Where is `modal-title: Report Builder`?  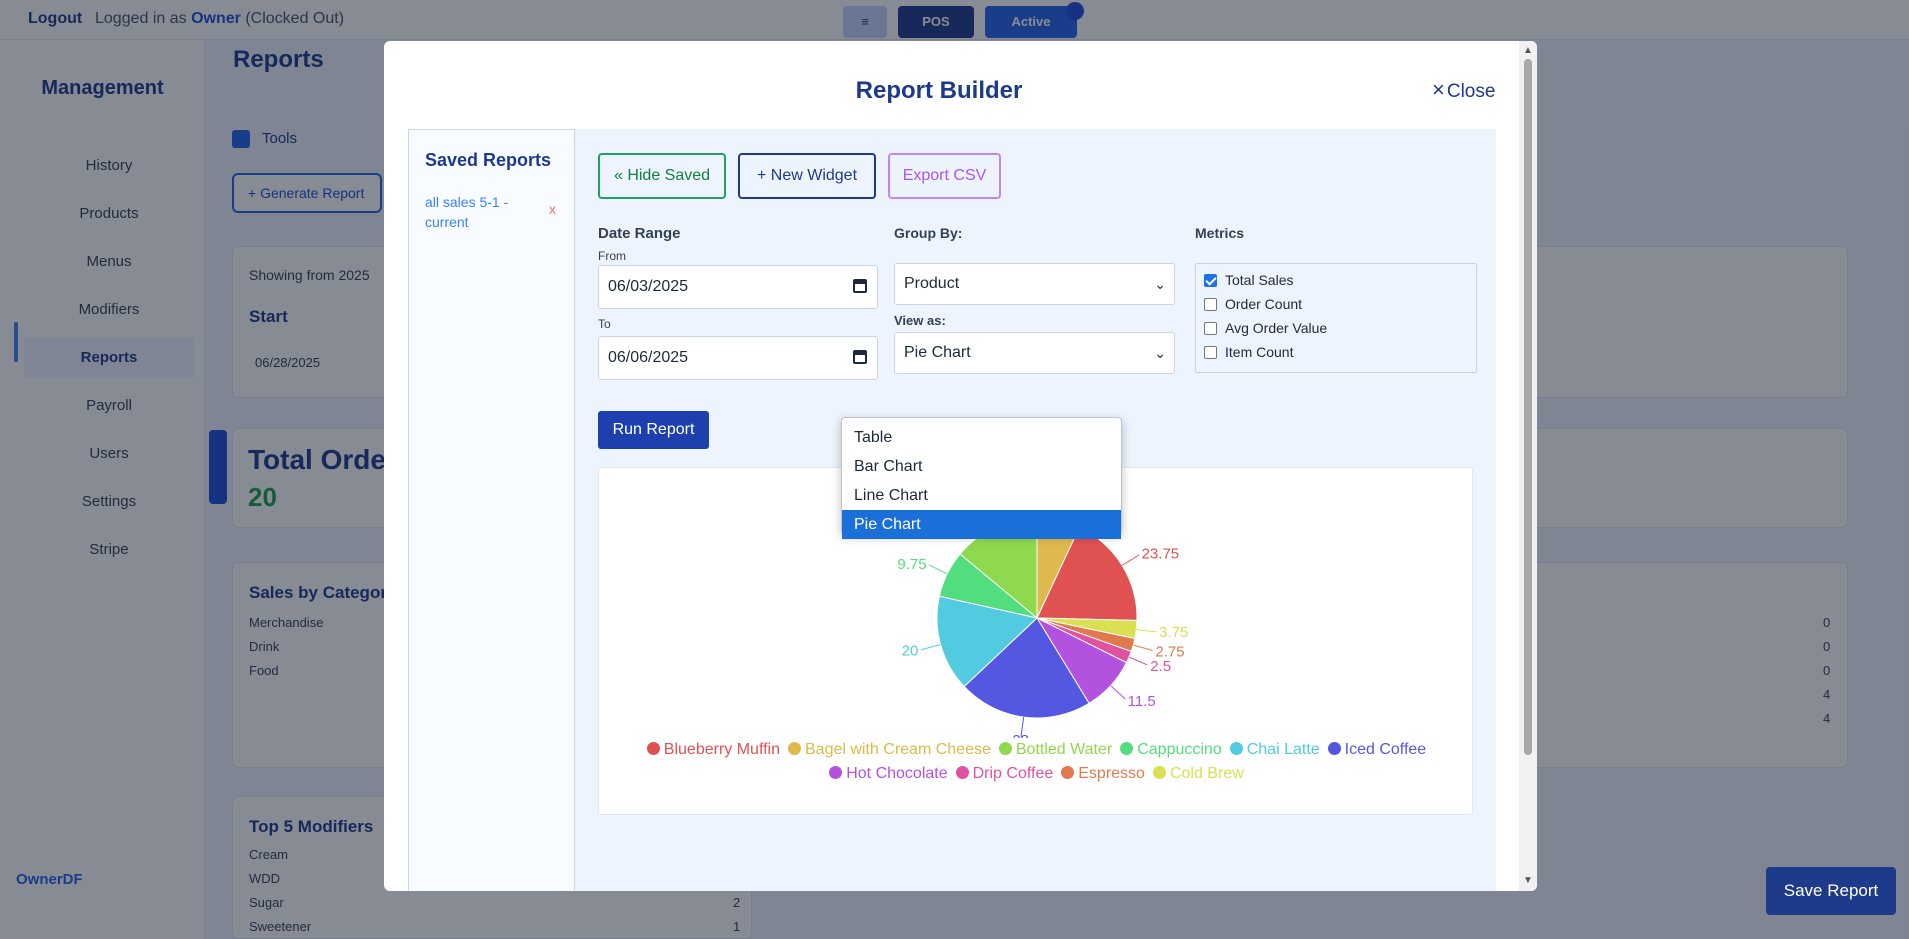 modal-title: Report Builder is located at coordinates (939, 90).